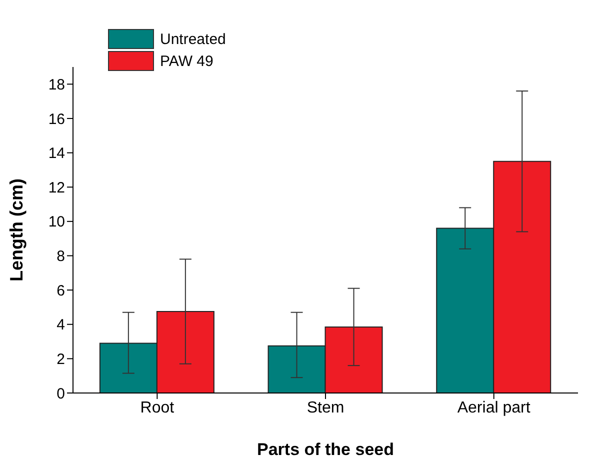 The image size is (598, 473). Describe the element at coordinates (60, 325) in the screenshot. I see `y-tick-label: 4` at that location.